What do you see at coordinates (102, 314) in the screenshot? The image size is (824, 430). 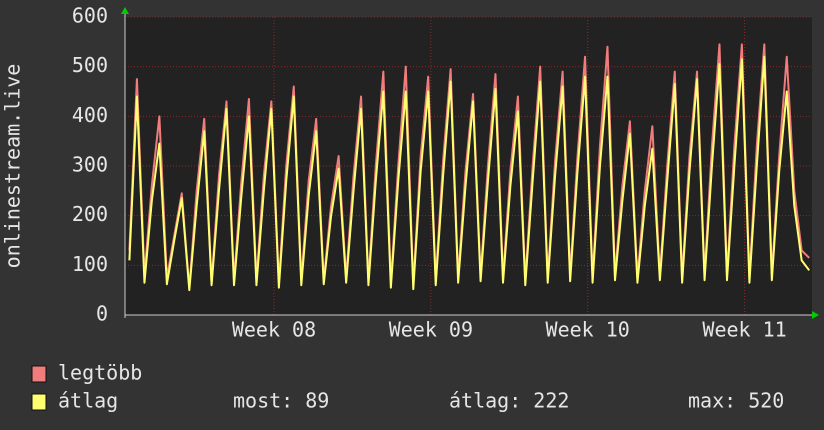 I see `y-tick-label: 0` at bounding box center [102, 314].